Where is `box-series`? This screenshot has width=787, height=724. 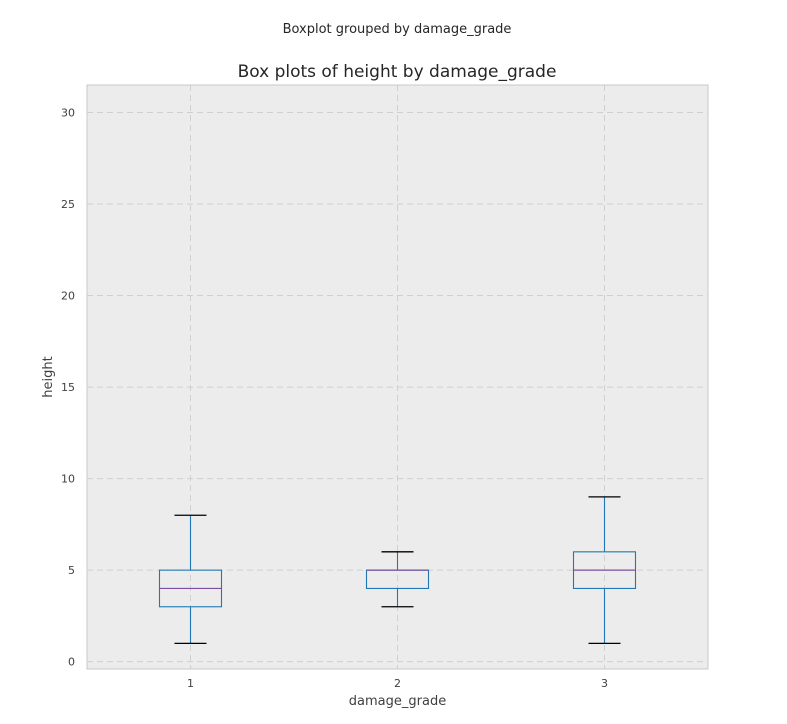
box-series is located at coordinates (397, 570).